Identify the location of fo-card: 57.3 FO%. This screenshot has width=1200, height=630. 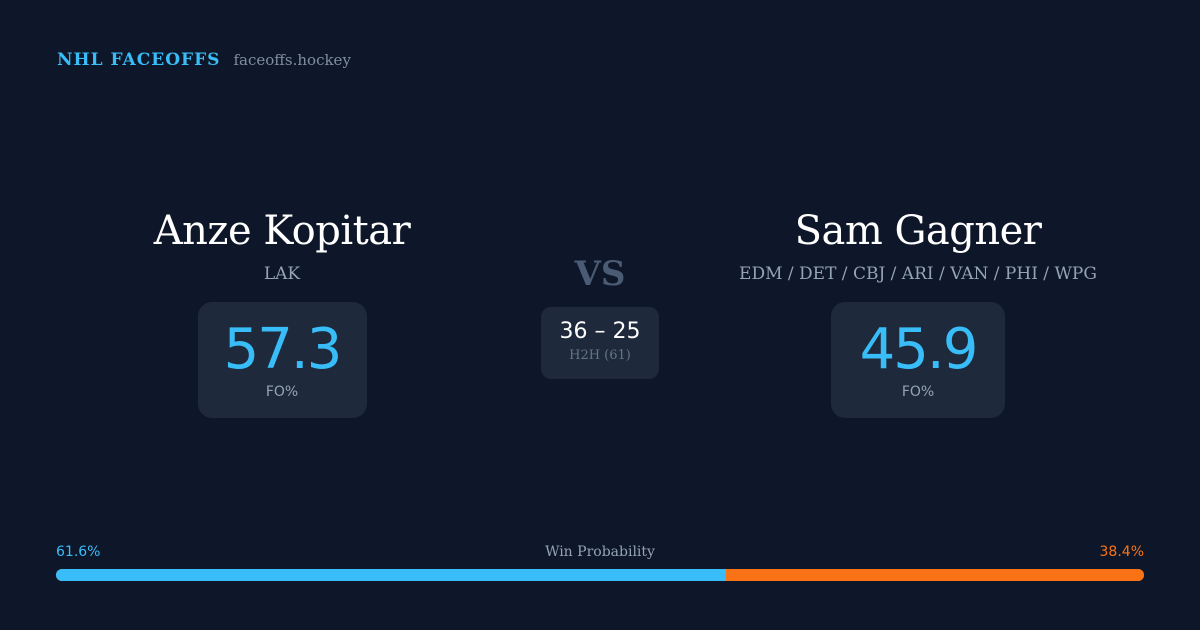
(282, 360).